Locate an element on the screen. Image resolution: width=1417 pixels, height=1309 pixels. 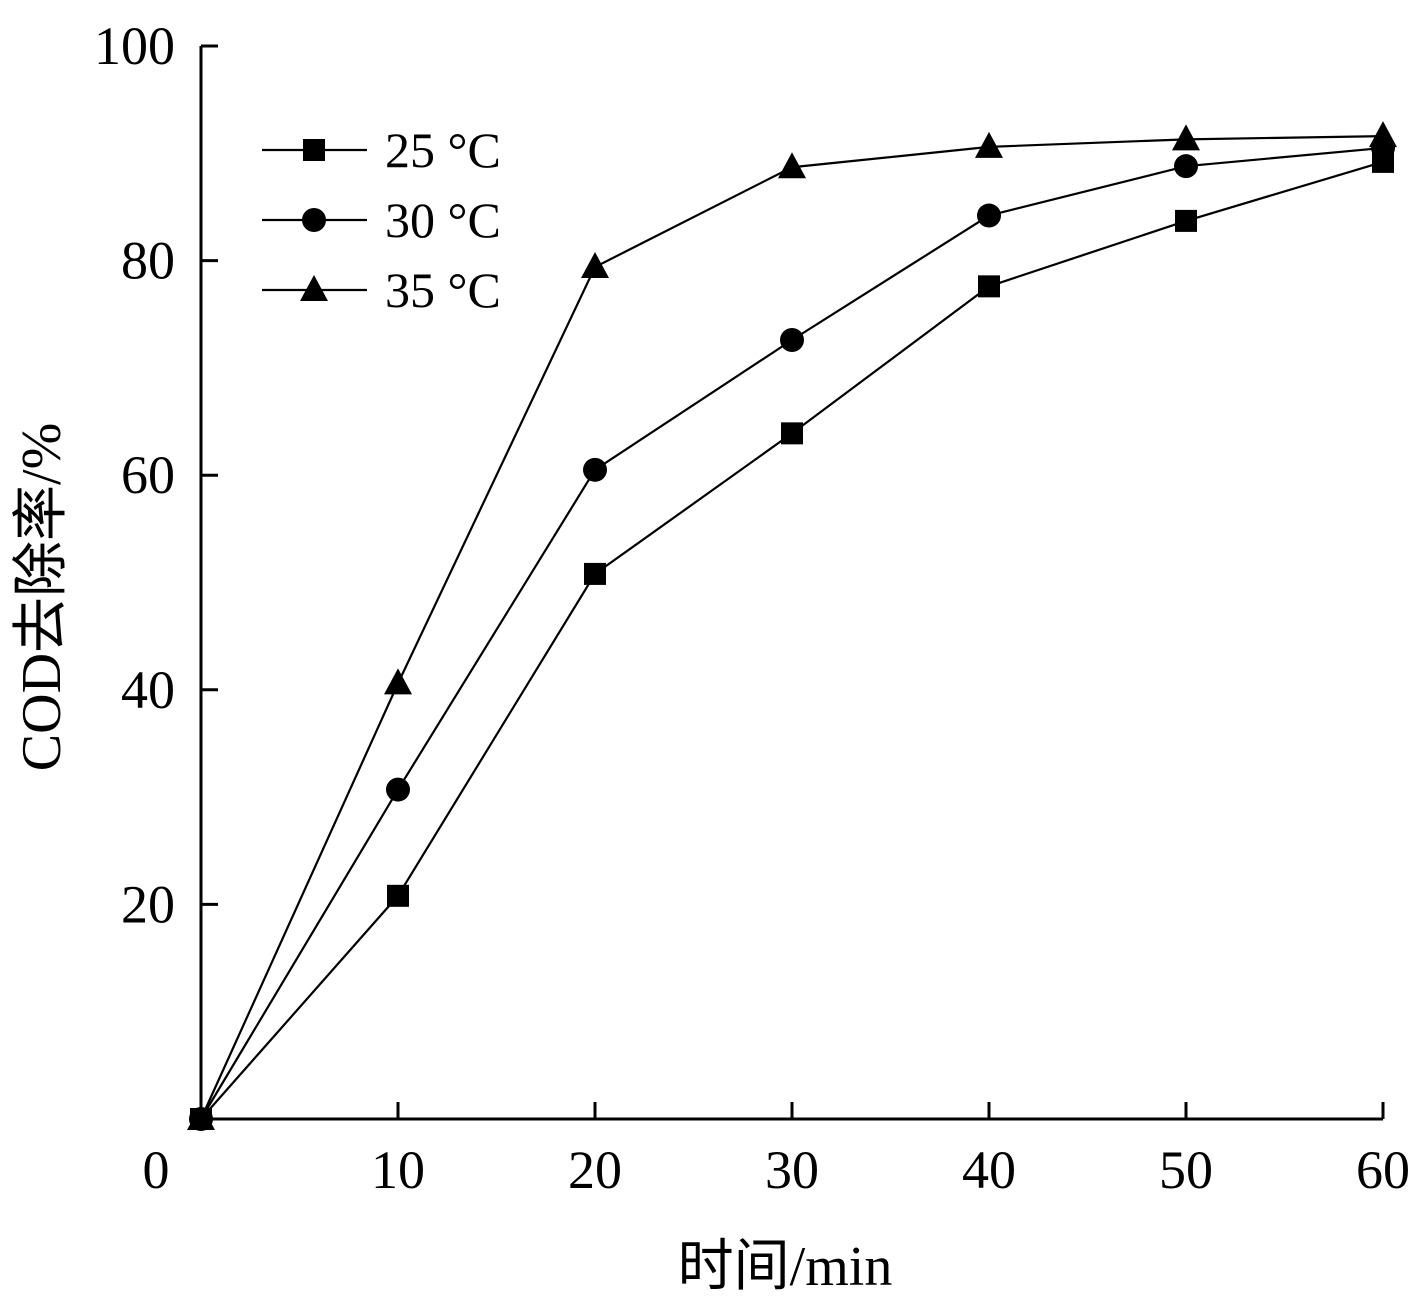
x-tick-label: 40 is located at coordinates (989, 1170).